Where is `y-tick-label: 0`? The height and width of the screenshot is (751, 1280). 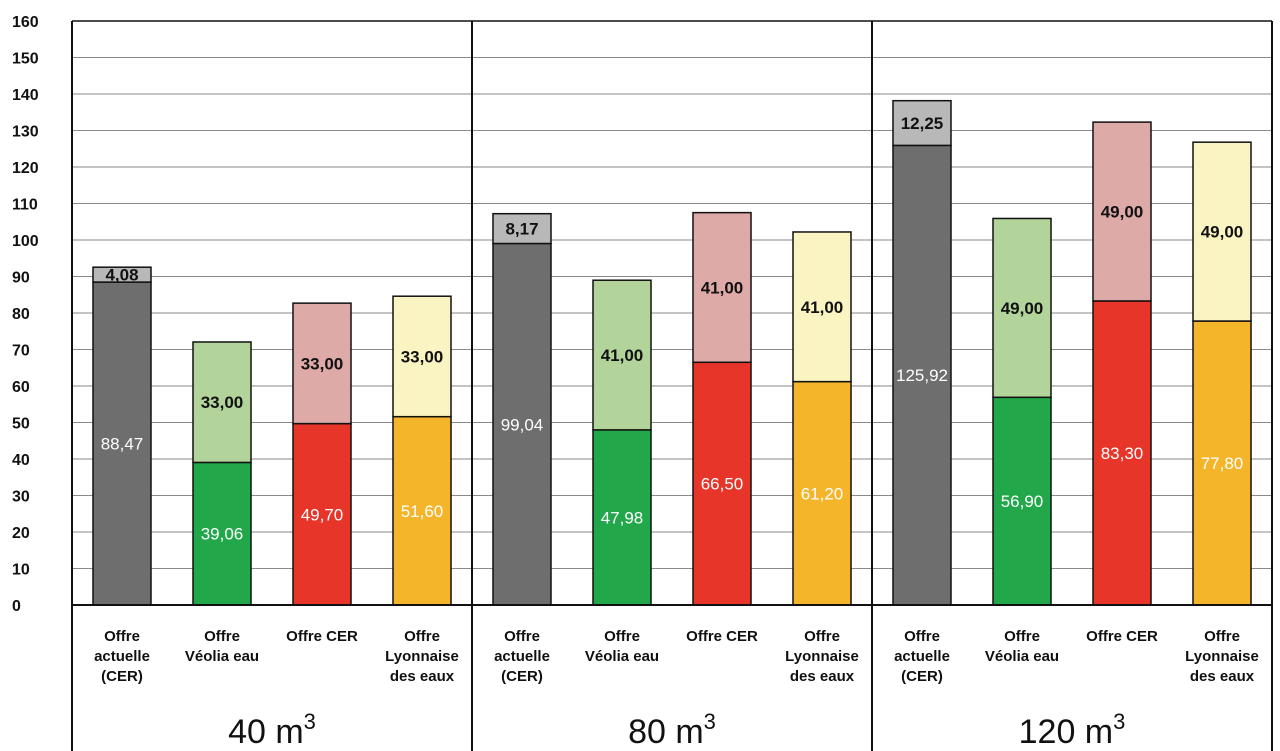 y-tick-label: 0 is located at coordinates (16, 606).